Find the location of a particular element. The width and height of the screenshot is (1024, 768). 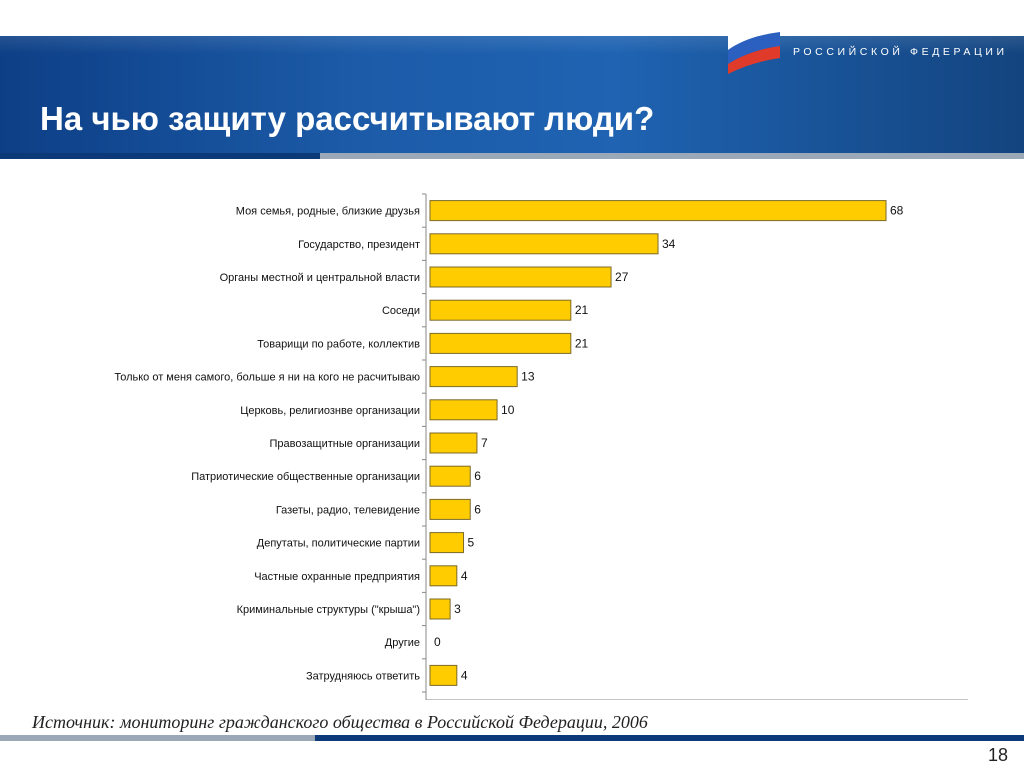

category-label: Криминальные структуры ("крыша") is located at coordinates (328, 610).